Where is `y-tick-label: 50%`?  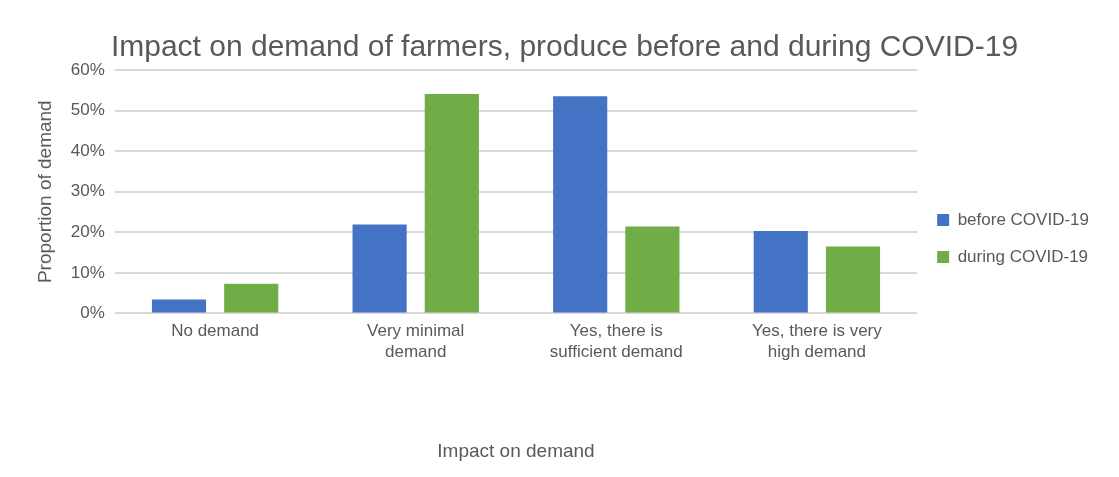 y-tick-label: 50% is located at coordinates (87, 110).